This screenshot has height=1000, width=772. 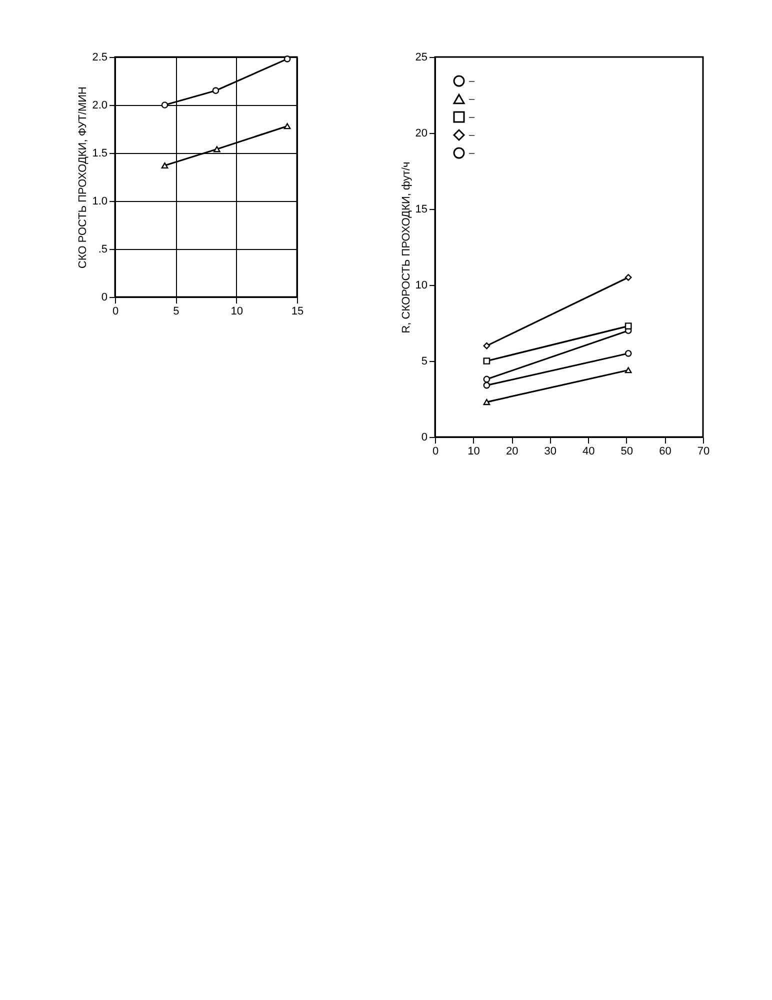 I want to click on x-tick-label: 15, so click(x=297, y=312).